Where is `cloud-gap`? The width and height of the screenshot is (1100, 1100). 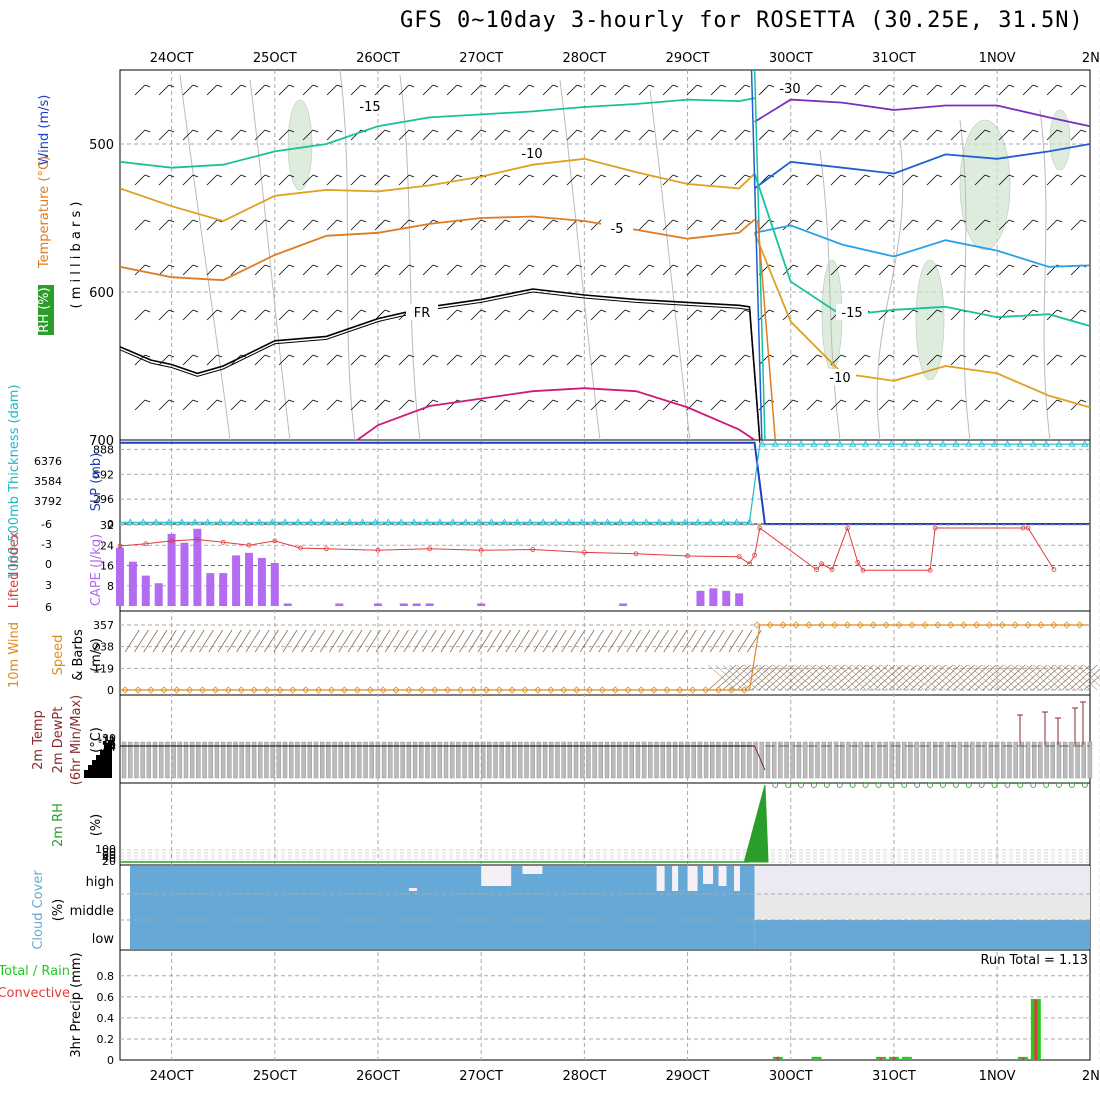 cloud-gap is located at coordinates (412, 889).